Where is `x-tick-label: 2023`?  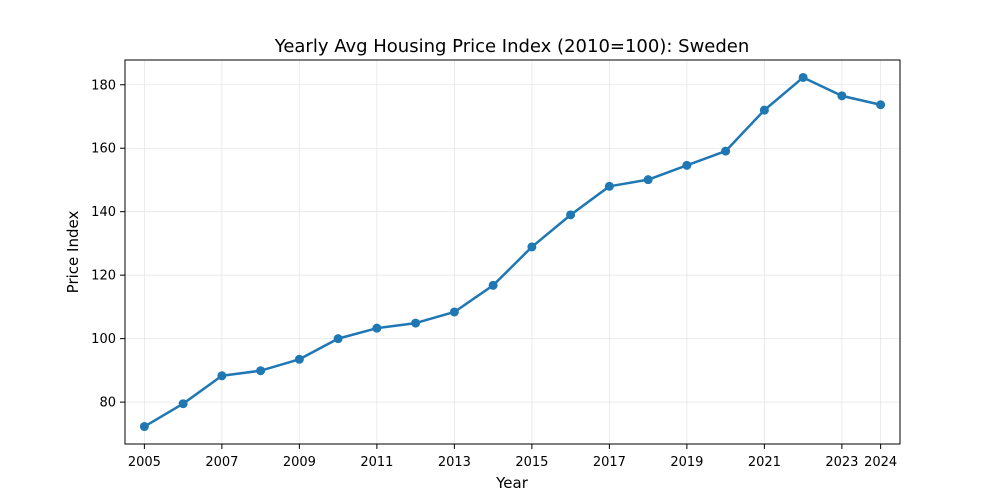
x-tick-label: 2023 is located at coordinates (841, 462).